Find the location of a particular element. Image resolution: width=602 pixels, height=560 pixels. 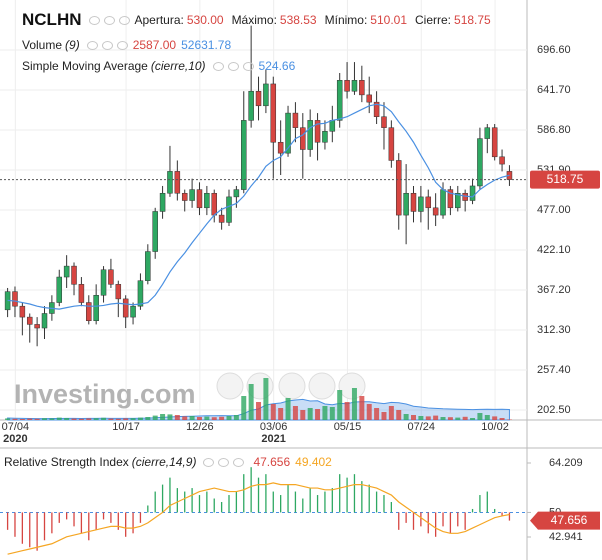

y-tick-label: 641.70 is located at coordinates (554, 90).